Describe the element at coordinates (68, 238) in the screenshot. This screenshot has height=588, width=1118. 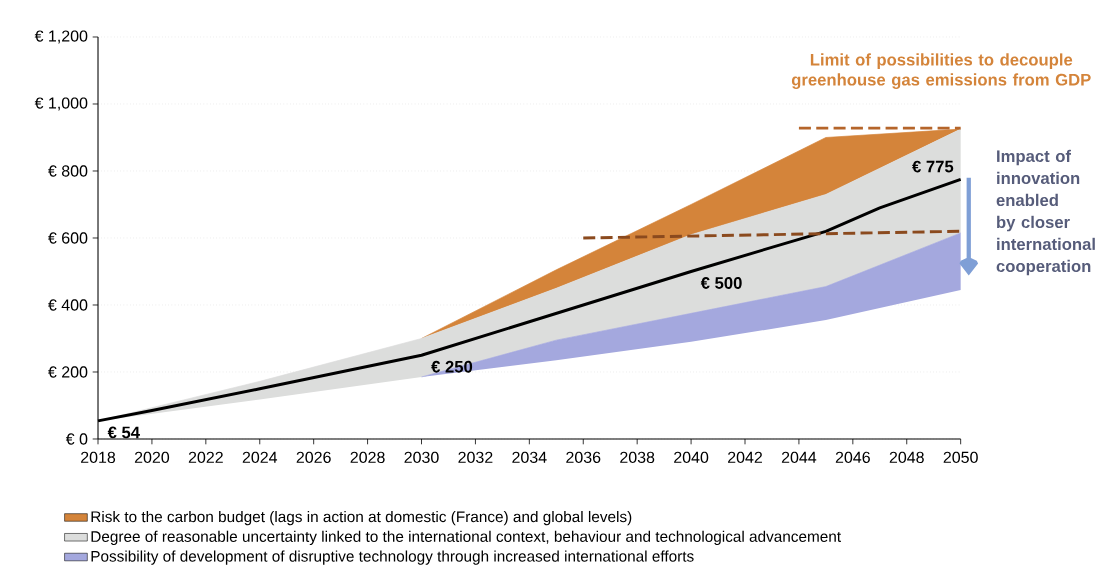
I see `y-tick-label: € 600` at that location.